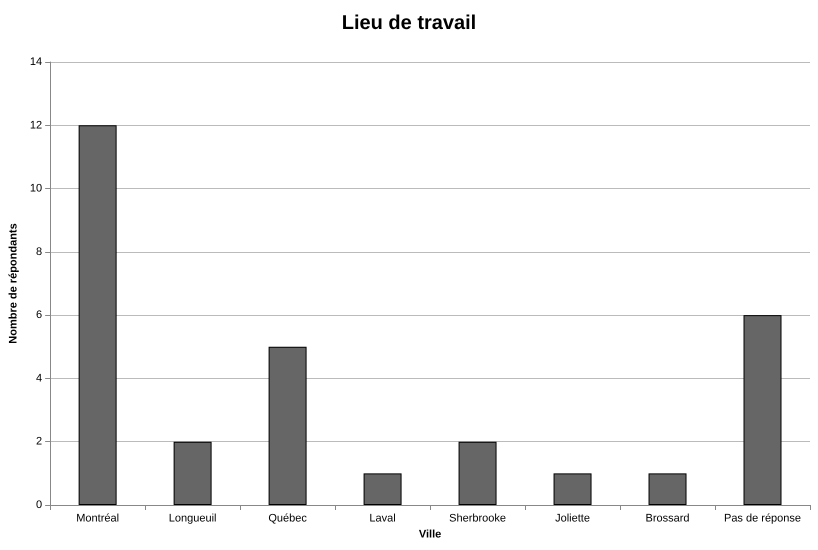  Describe the element at coordinates (477, 518) in the screenshot. I see `x-tick-label: Sherbrooke` at that location.